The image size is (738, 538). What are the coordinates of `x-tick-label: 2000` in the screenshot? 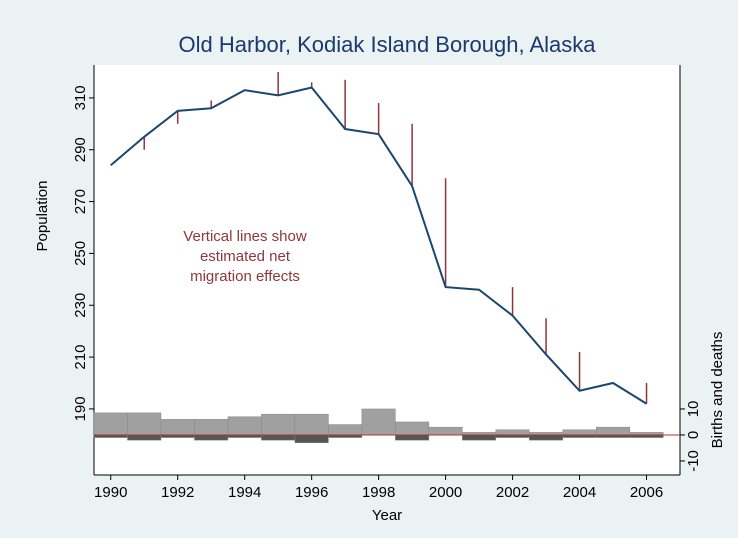 It's located at (445, 492).